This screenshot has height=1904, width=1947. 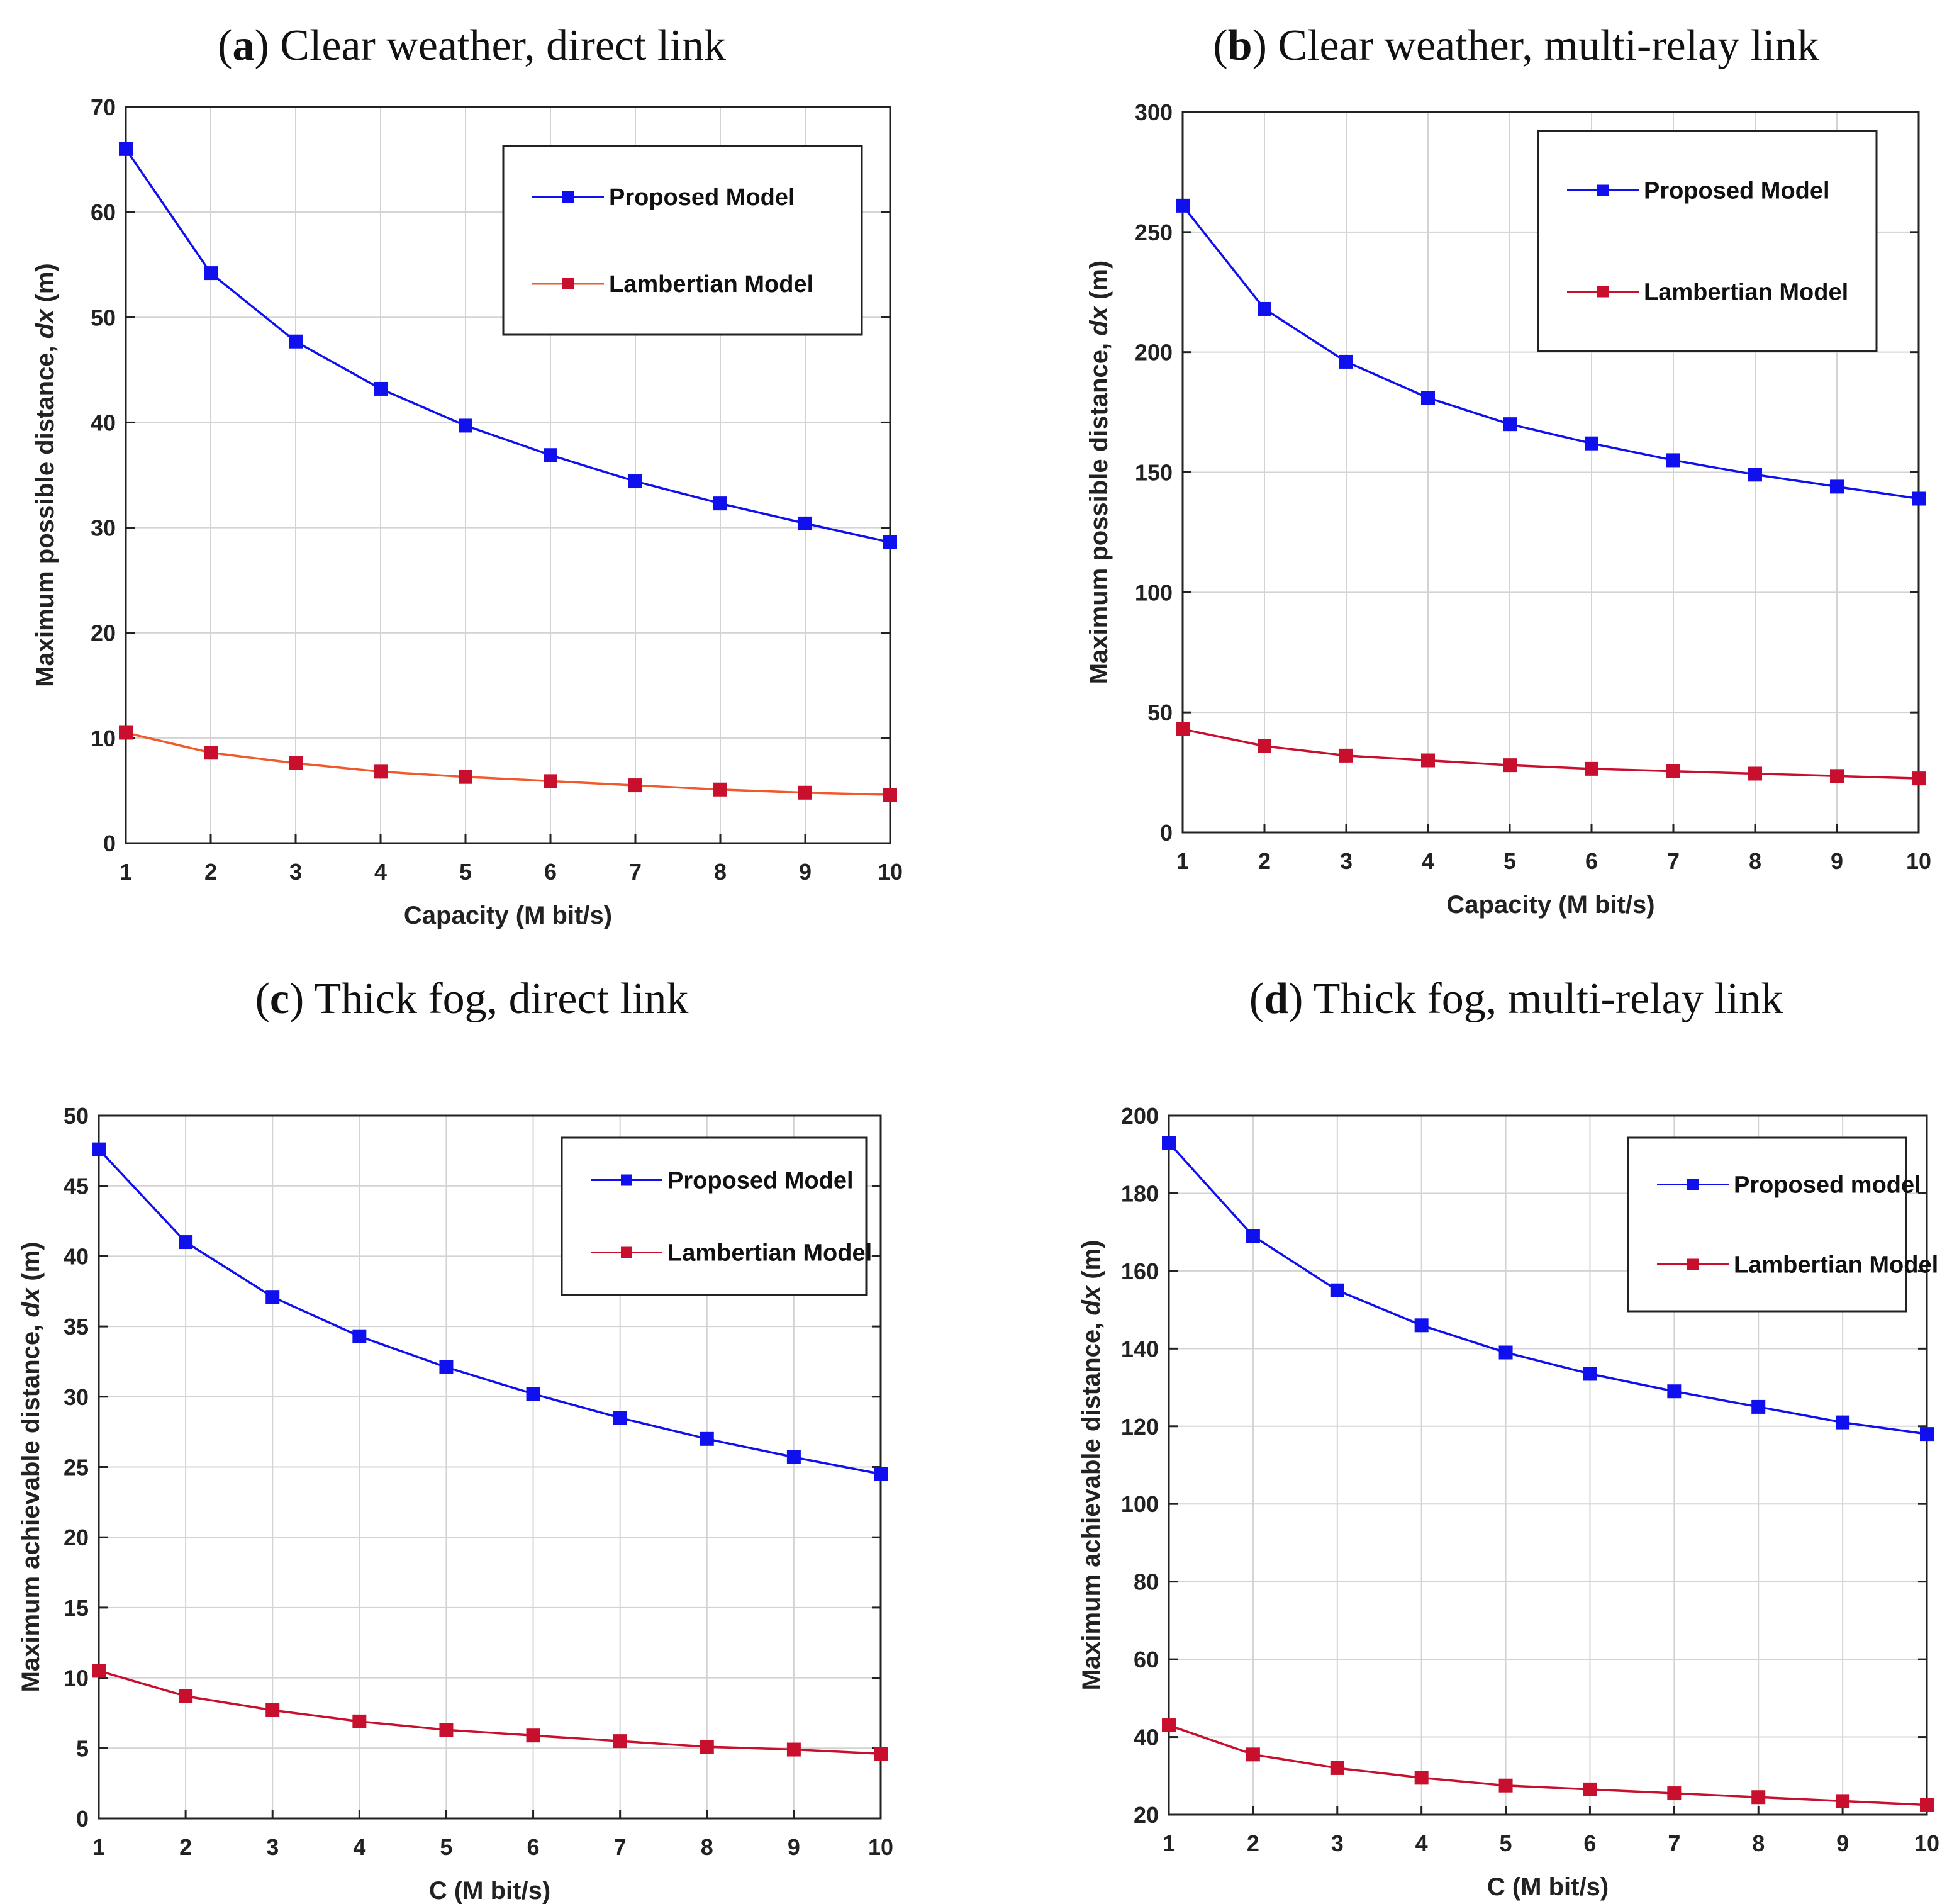 I want to click on y-tick-label: 70, so click(x=104, y=107).